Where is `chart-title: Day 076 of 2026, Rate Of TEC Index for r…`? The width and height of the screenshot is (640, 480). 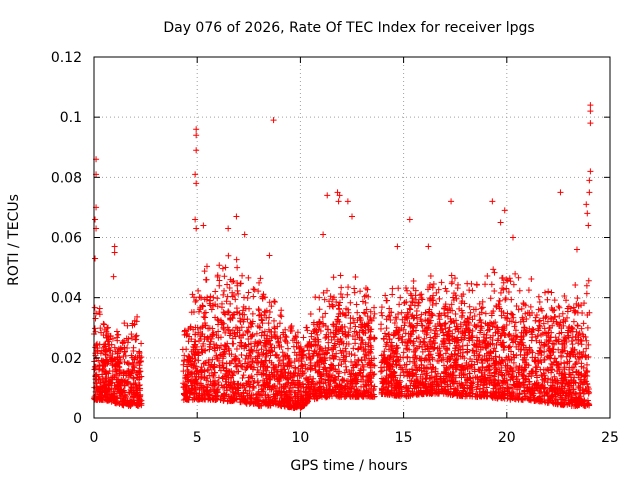 chart-title: Day 076 of 2026, Rate Of TEC Index for r… is located at coordinates (348, 28).